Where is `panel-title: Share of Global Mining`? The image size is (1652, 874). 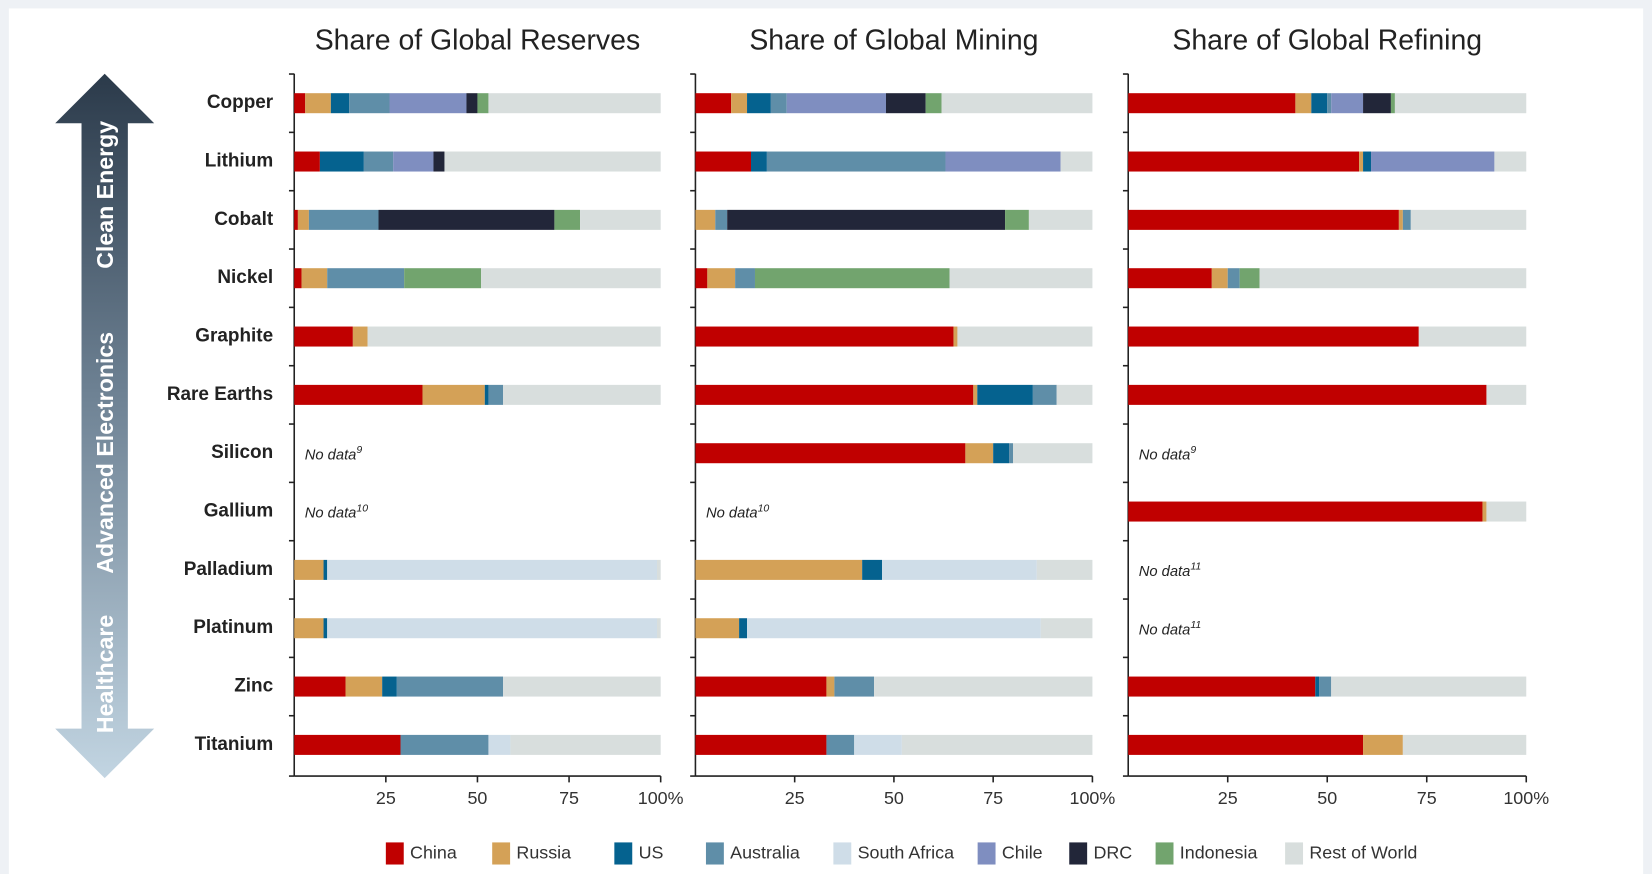 panel-title: Share of Global Mining is located at coordinates (893, 41).